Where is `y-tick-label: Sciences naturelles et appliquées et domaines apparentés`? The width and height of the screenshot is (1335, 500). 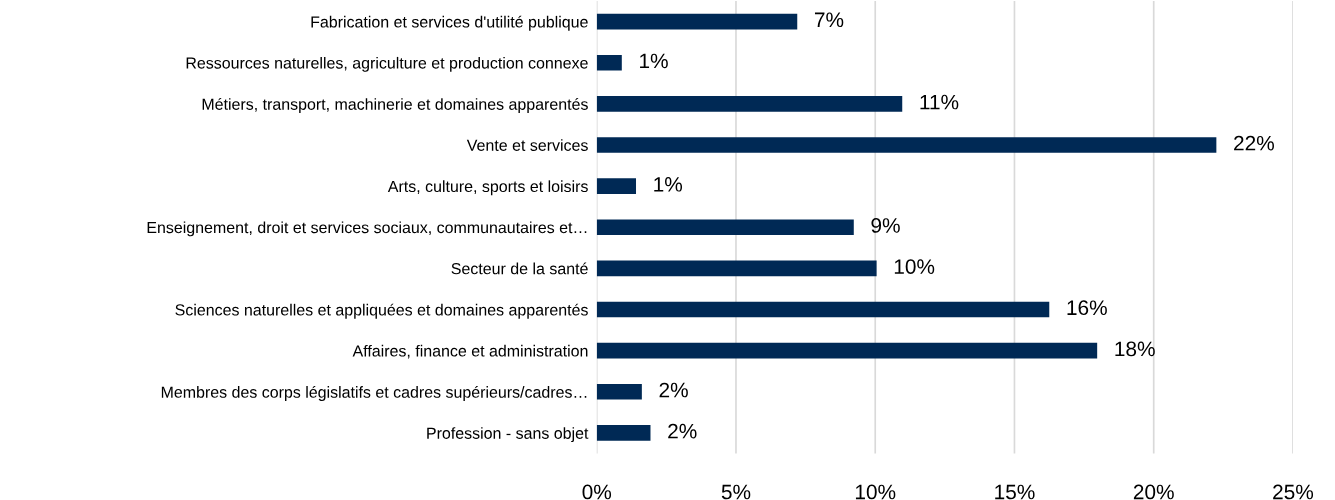
y-tick-label: Sciences naturelles et appliquées et domaines apparentés is located at coordinates (381, 311).